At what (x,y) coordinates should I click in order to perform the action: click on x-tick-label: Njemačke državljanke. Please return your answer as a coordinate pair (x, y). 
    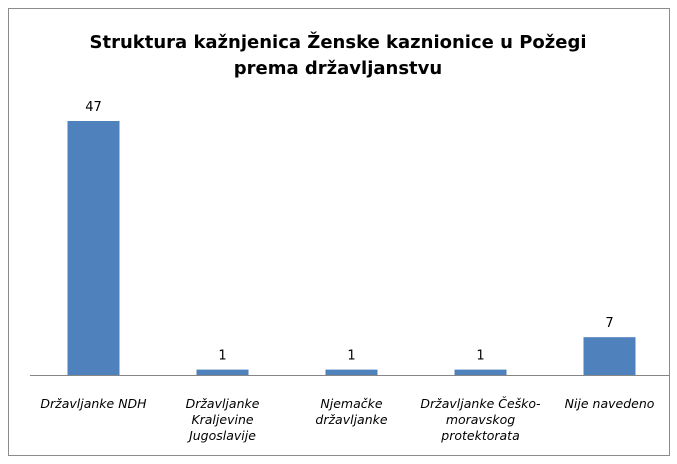
    Looking at the image, I should click on (351, 411).